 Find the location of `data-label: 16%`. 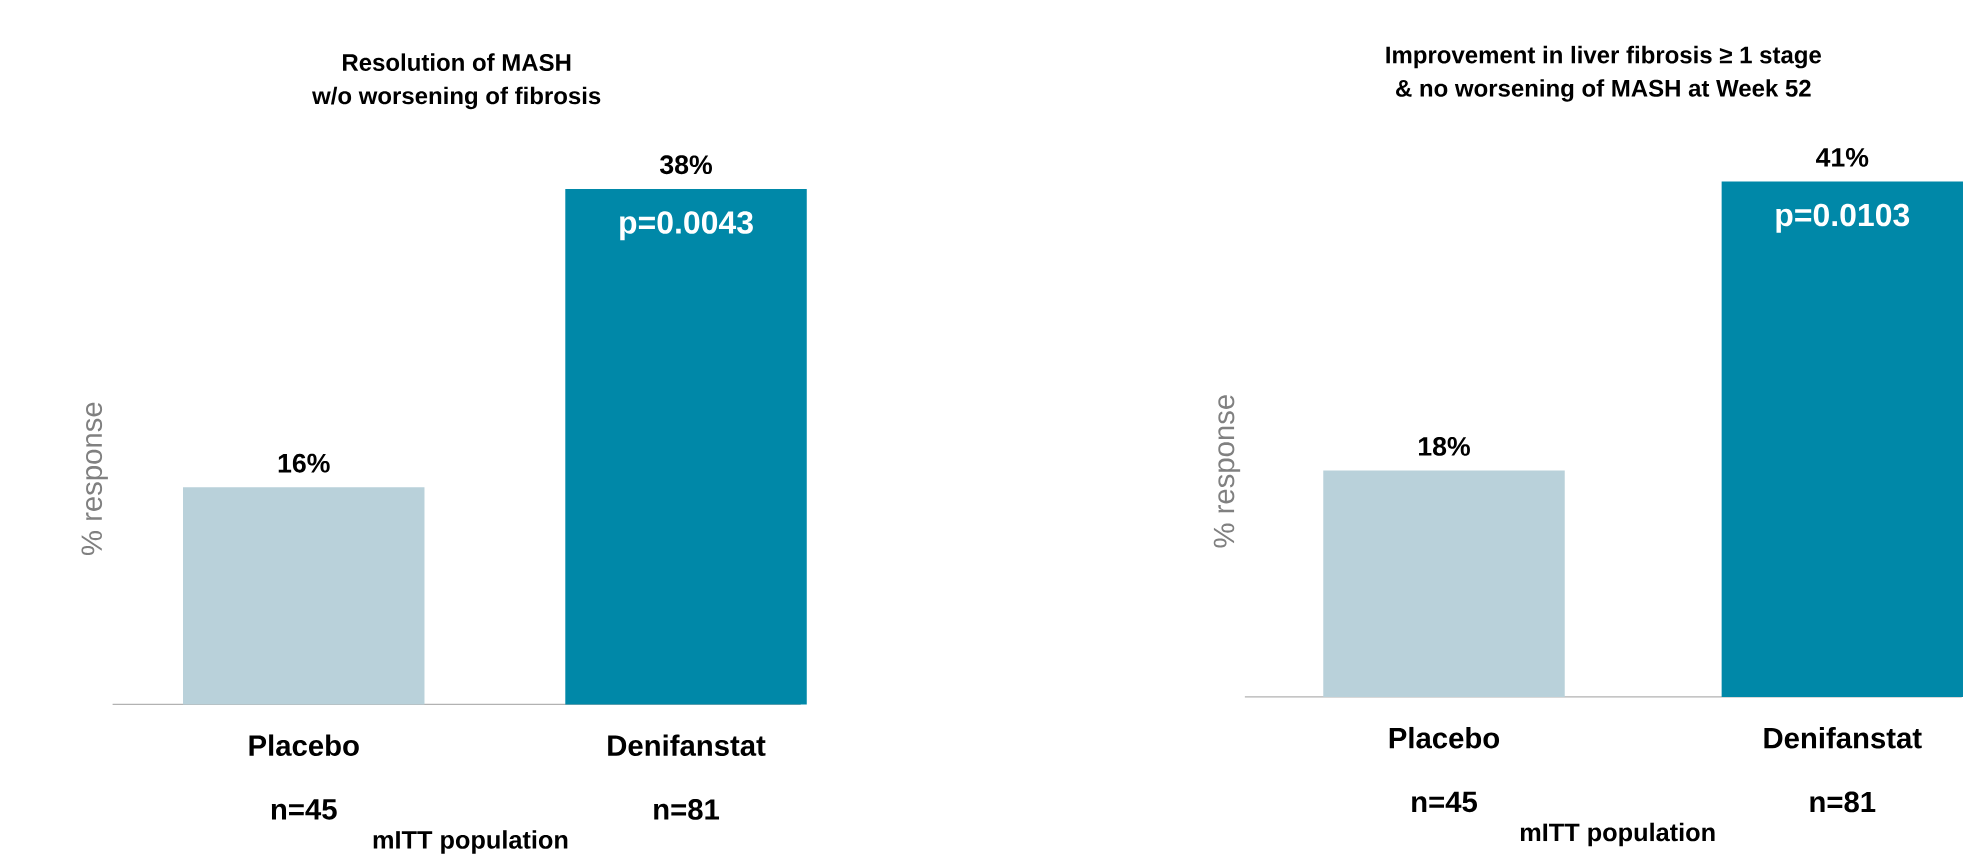

data-label: 16% is located at coordinates (304, 463).